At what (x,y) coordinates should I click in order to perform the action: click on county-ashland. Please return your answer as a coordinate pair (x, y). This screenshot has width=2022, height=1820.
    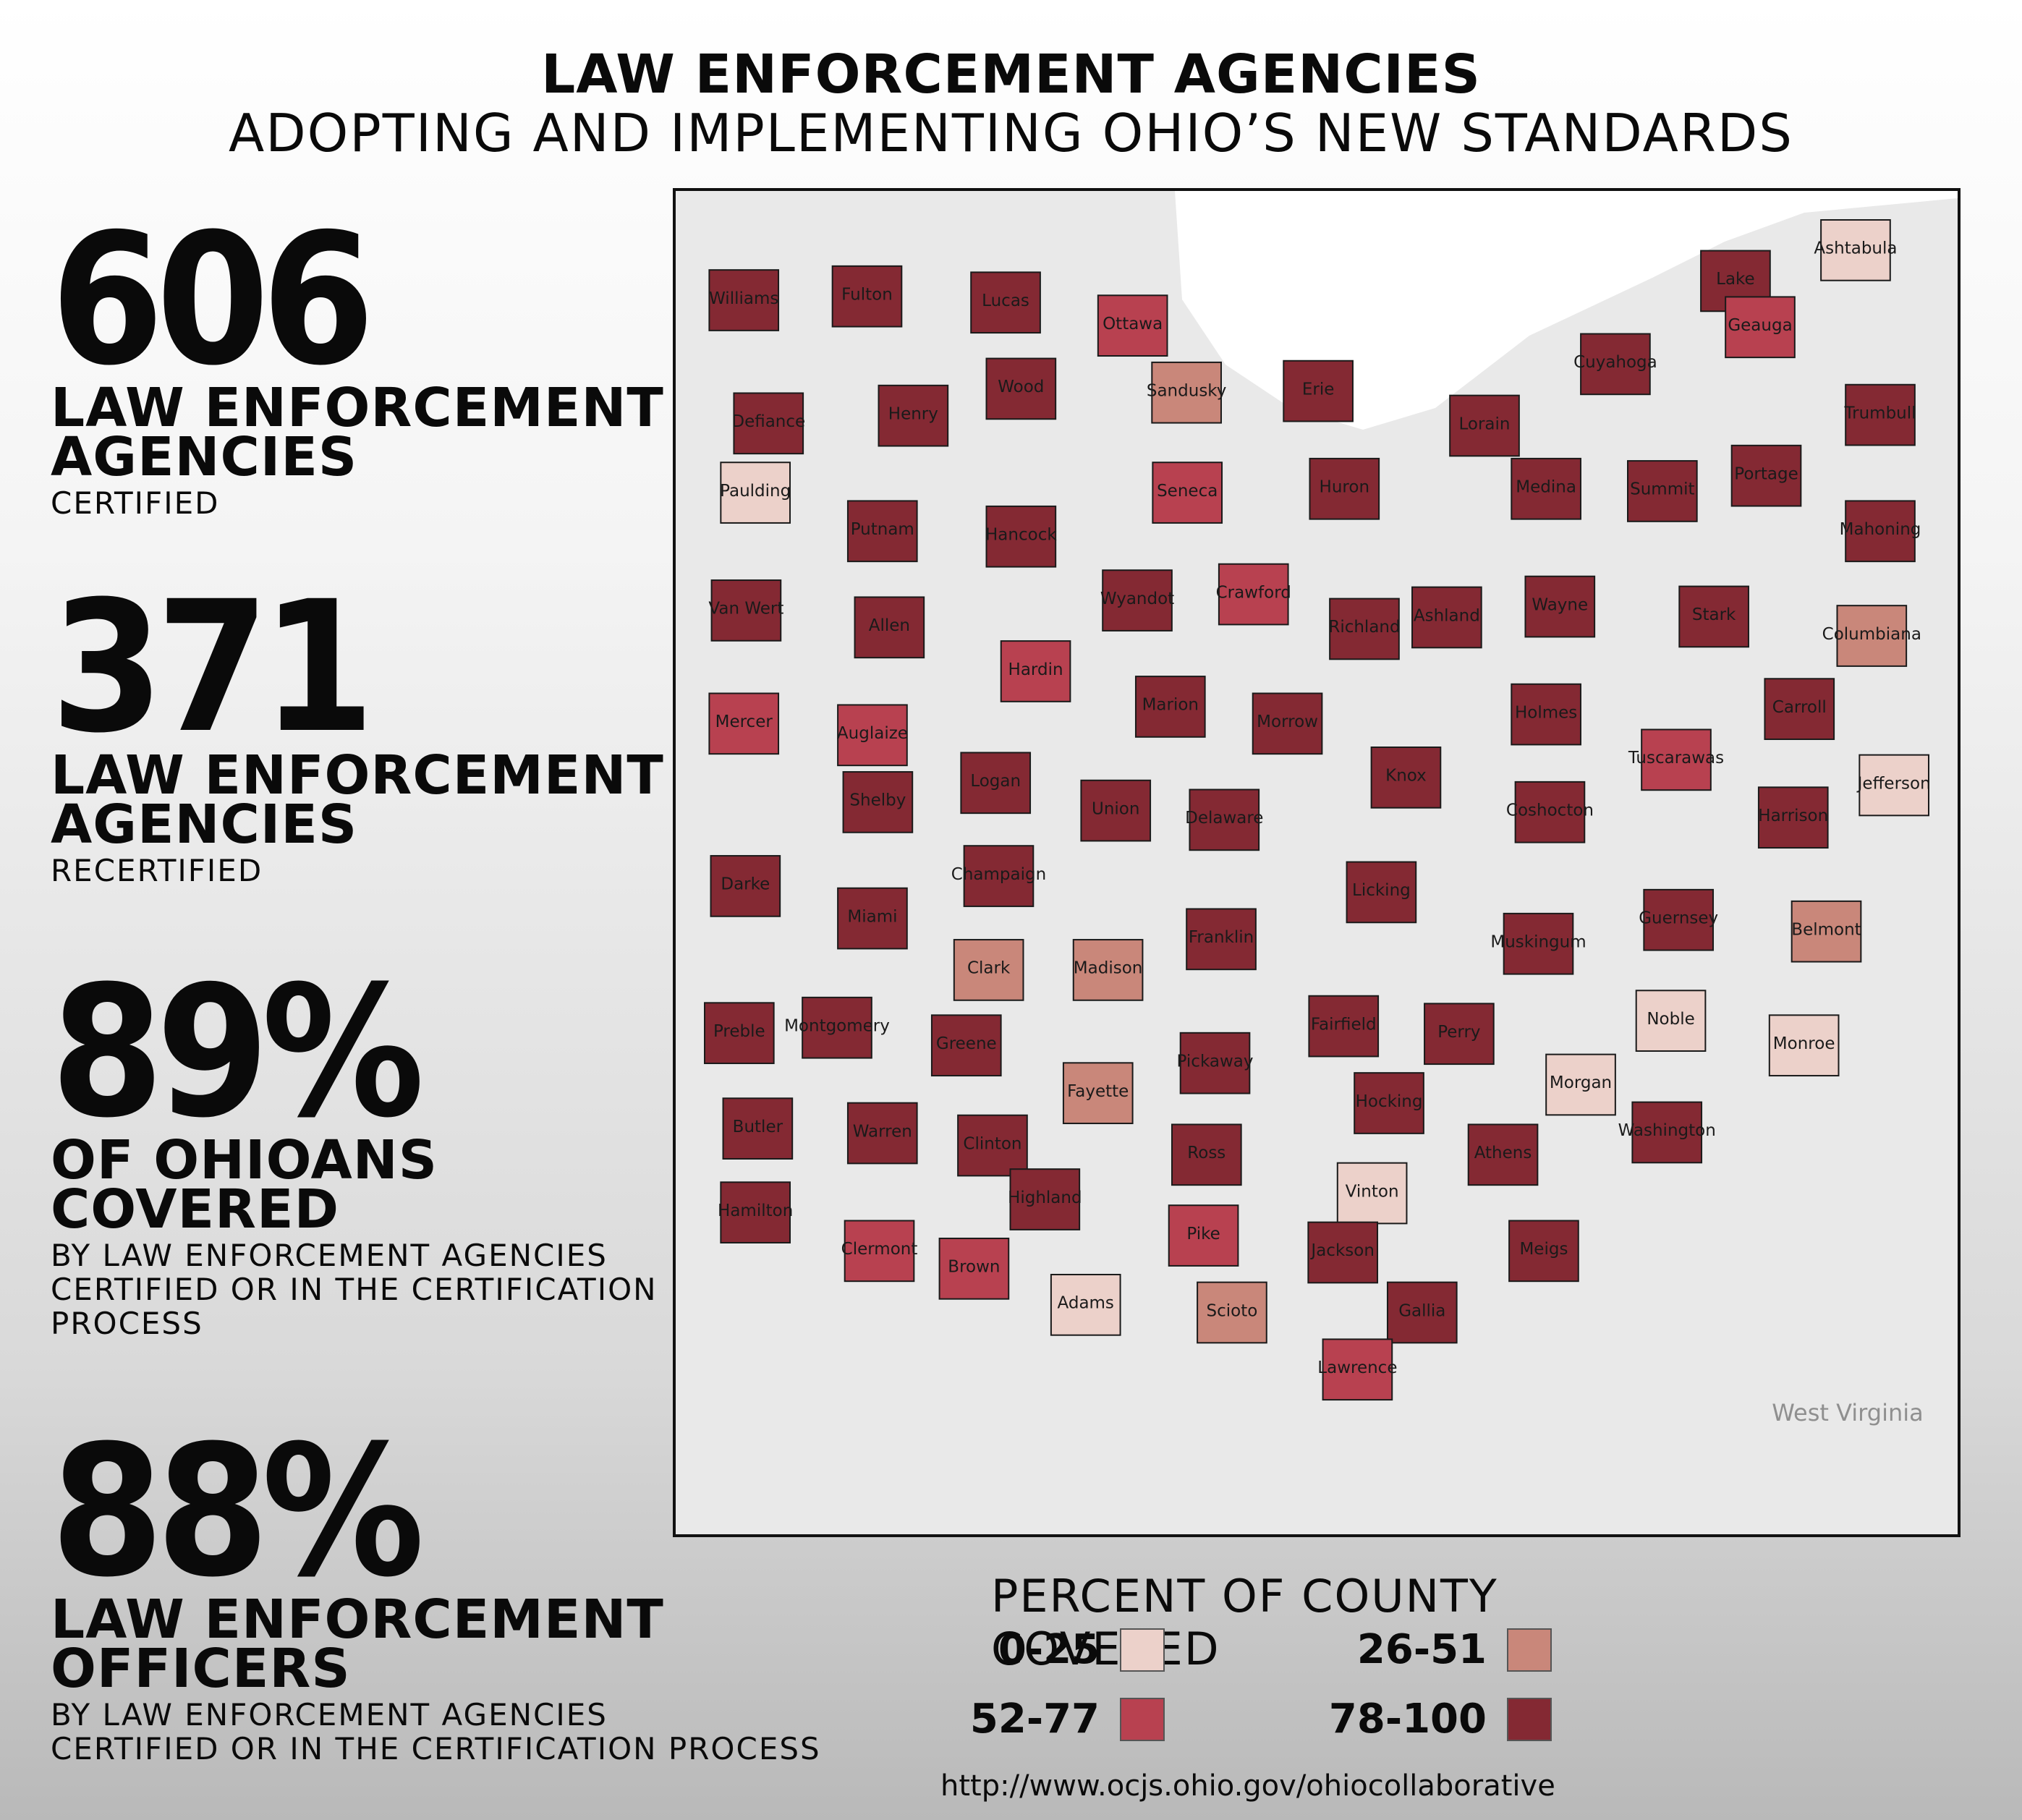
    Looking at the image, I should click on (1446, 617).